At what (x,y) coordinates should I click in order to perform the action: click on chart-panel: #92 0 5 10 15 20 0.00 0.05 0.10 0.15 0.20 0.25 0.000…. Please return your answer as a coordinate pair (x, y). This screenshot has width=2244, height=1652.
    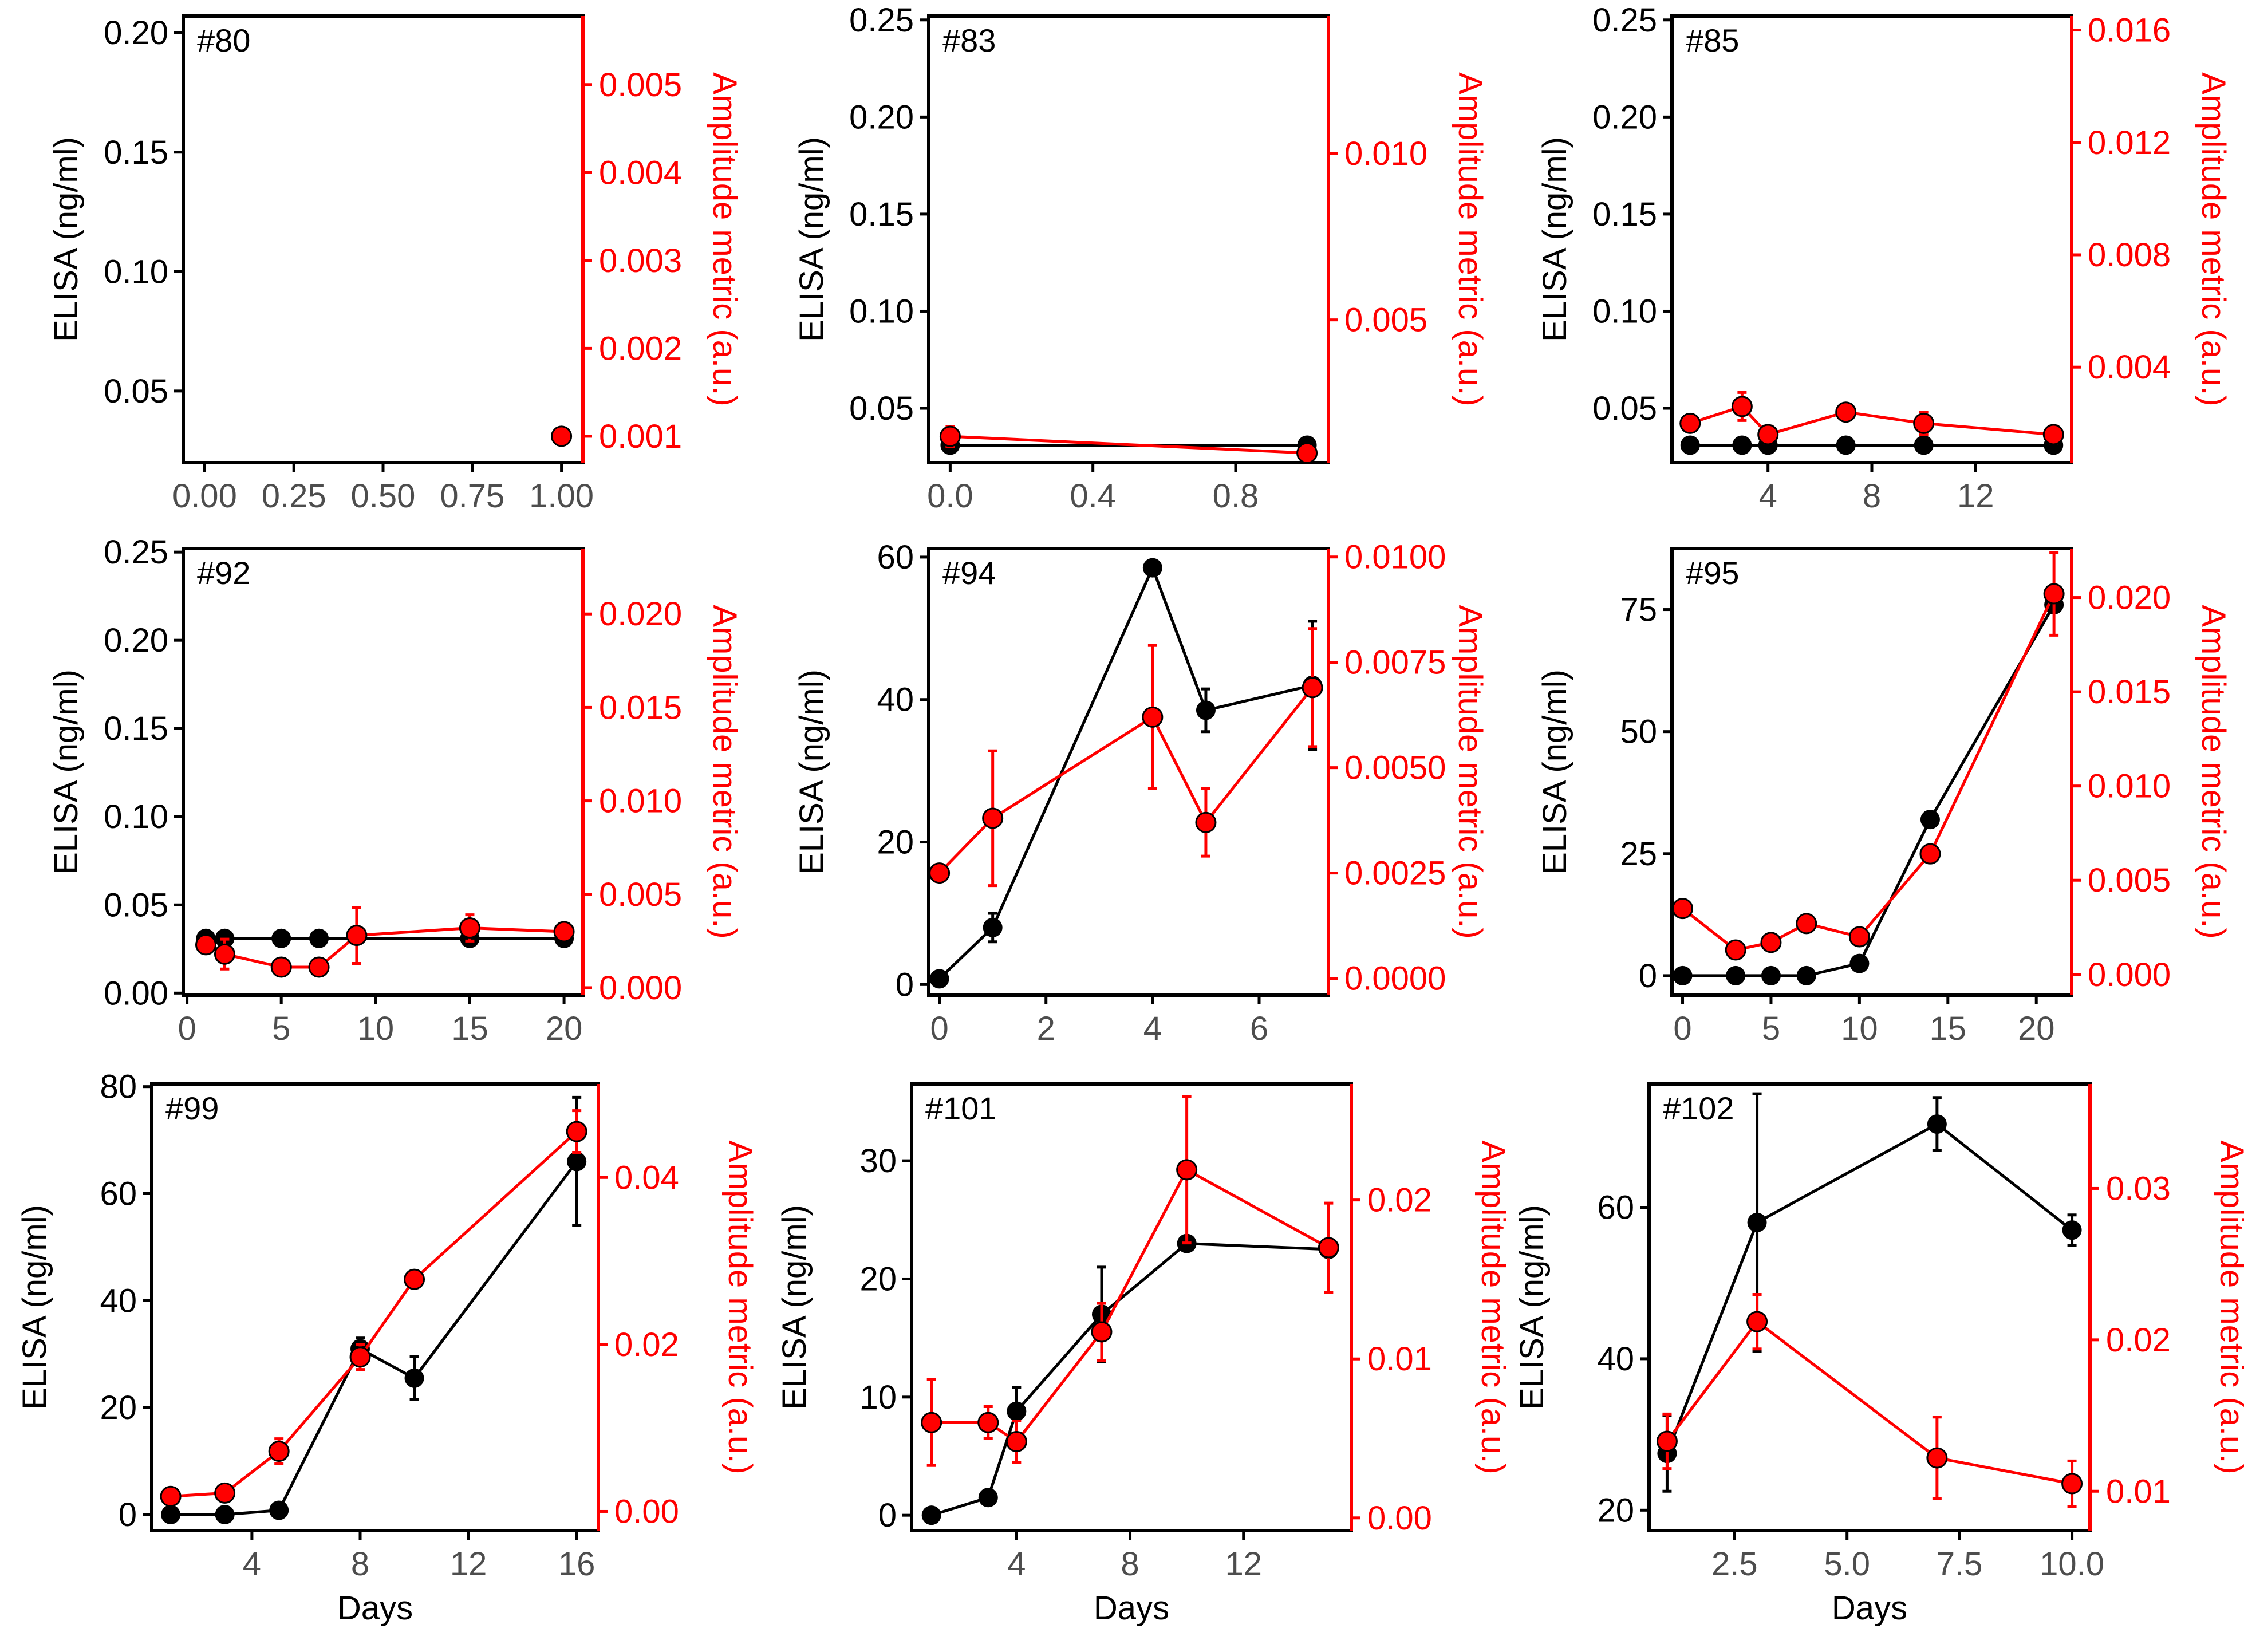
    Looking at the image, I should click on (395, 791).